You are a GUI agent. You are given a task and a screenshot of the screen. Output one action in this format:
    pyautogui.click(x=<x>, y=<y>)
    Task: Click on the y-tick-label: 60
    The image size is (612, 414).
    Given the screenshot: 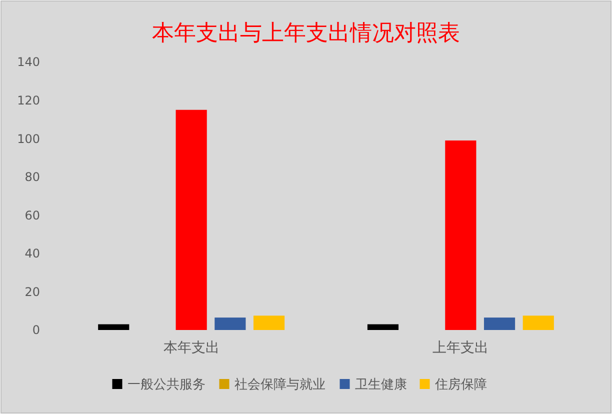 What is the action you would take?
    pyautogui.click(x=32, y=215)
    